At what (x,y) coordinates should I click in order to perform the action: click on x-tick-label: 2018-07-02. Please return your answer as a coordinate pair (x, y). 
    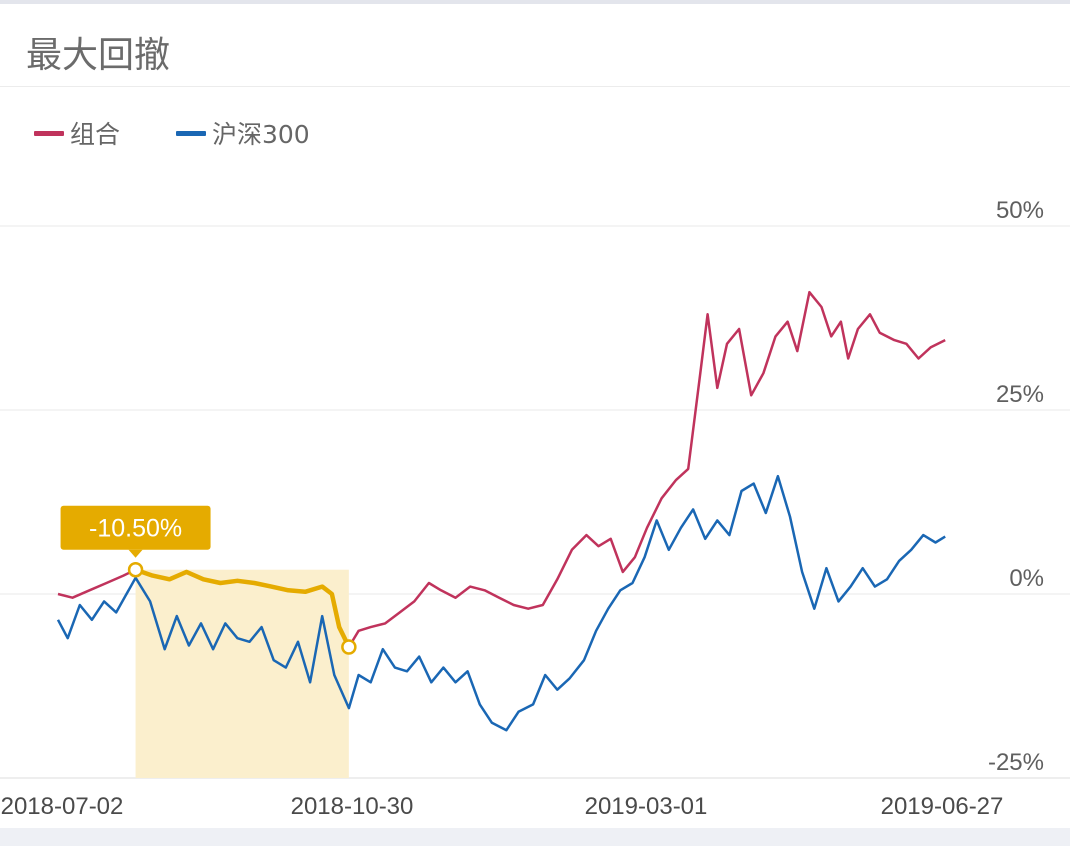
    Looking at the image, I should click on (62, 806).